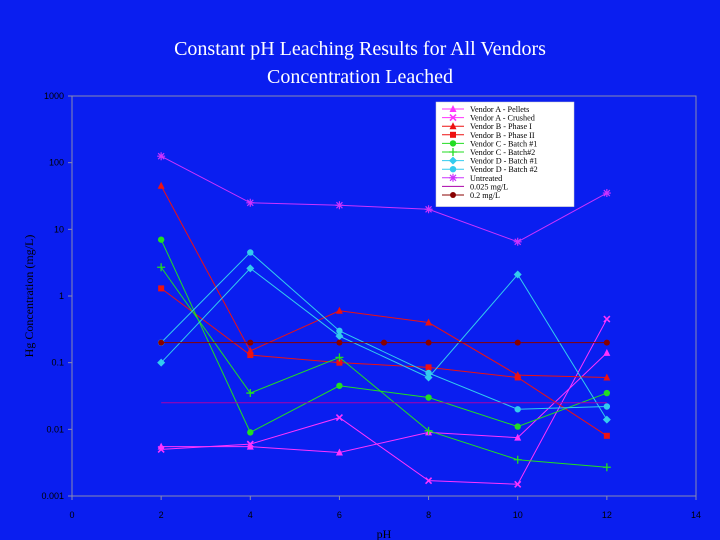 This screenshot has width=720, height=540. Describe the element at coordinates (607, 515) in the screenshot. I see `x-tick-label: 12` at that location.